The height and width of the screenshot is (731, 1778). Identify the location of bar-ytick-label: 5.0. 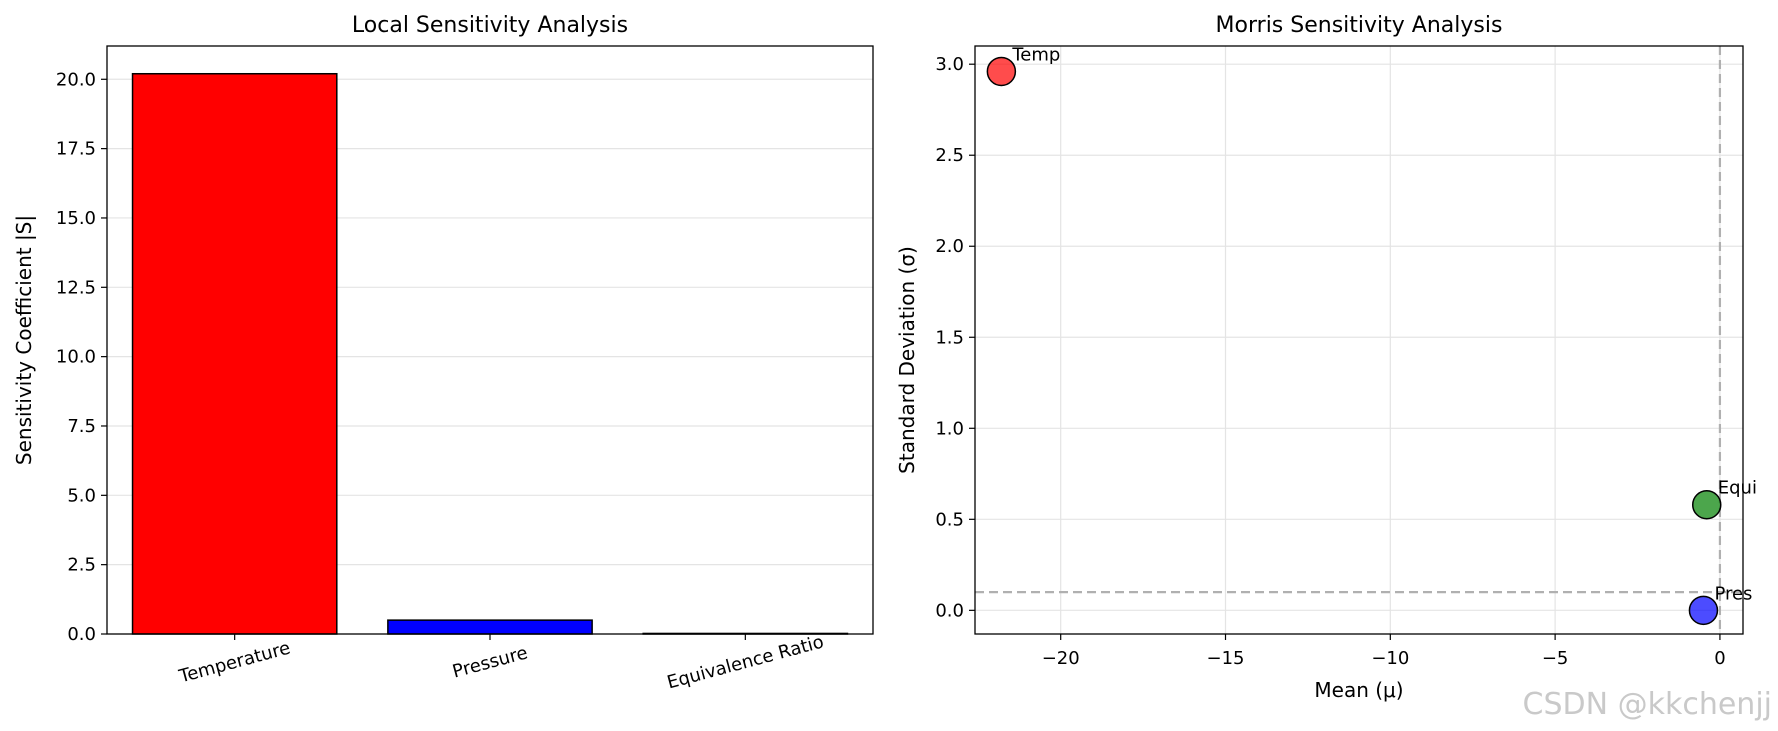
(81, 495).